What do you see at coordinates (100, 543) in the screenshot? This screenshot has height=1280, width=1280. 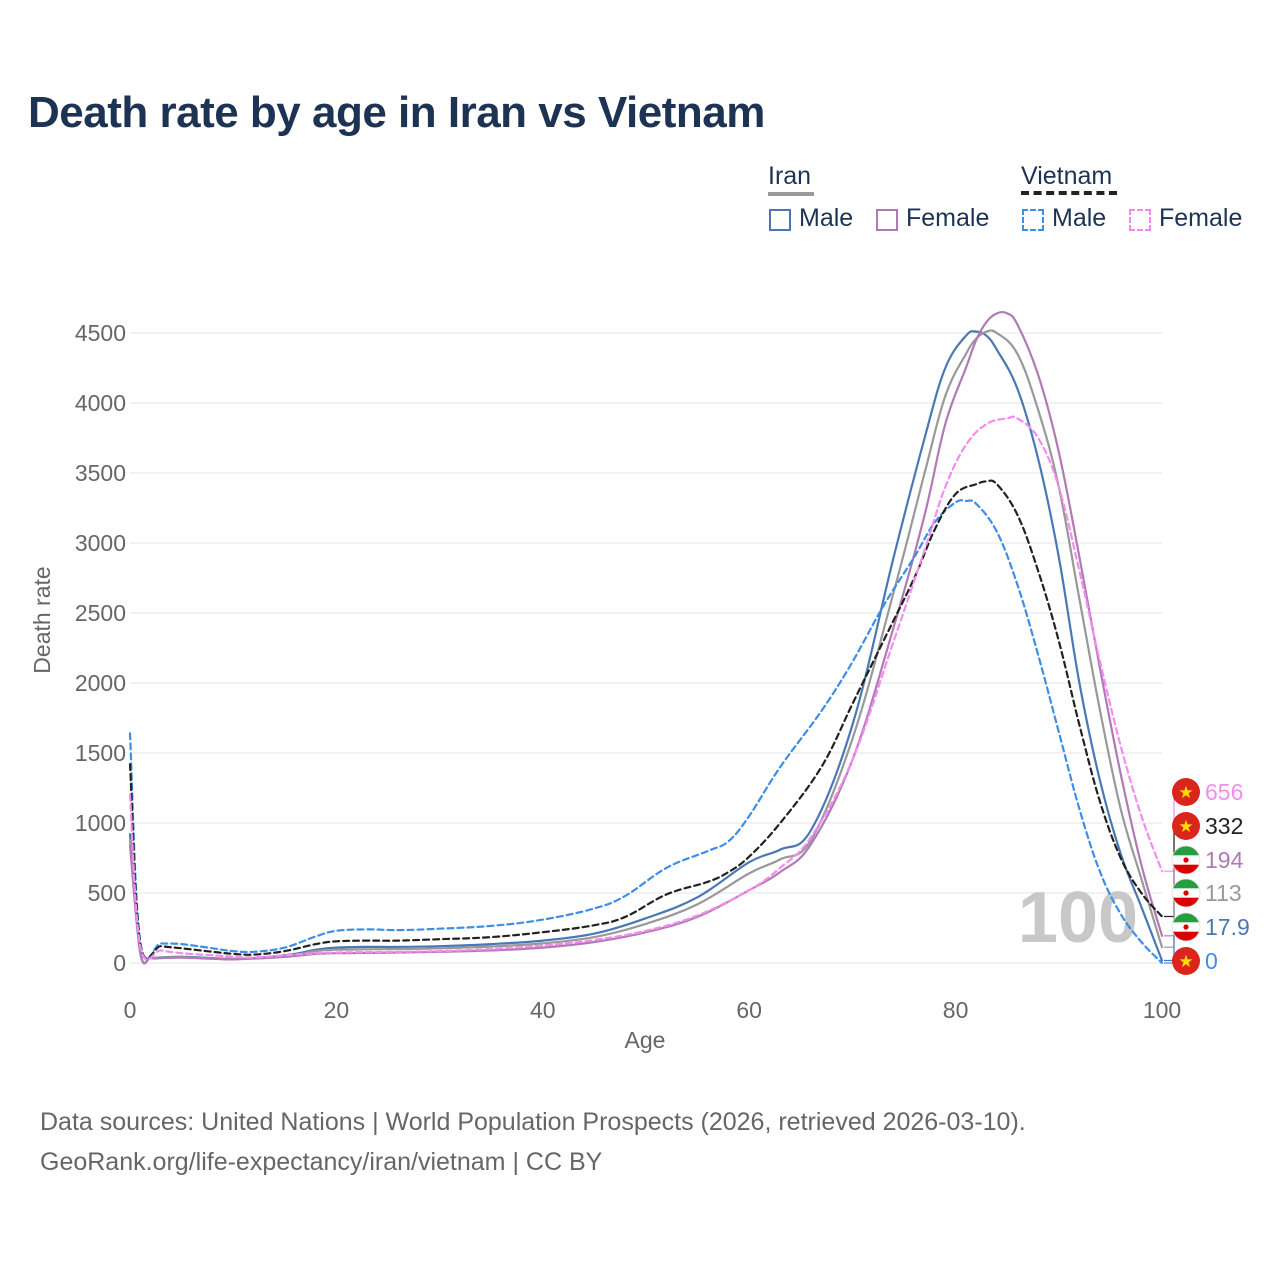 I see `y-tick-label: 3000` at bounding box center [100, 543].